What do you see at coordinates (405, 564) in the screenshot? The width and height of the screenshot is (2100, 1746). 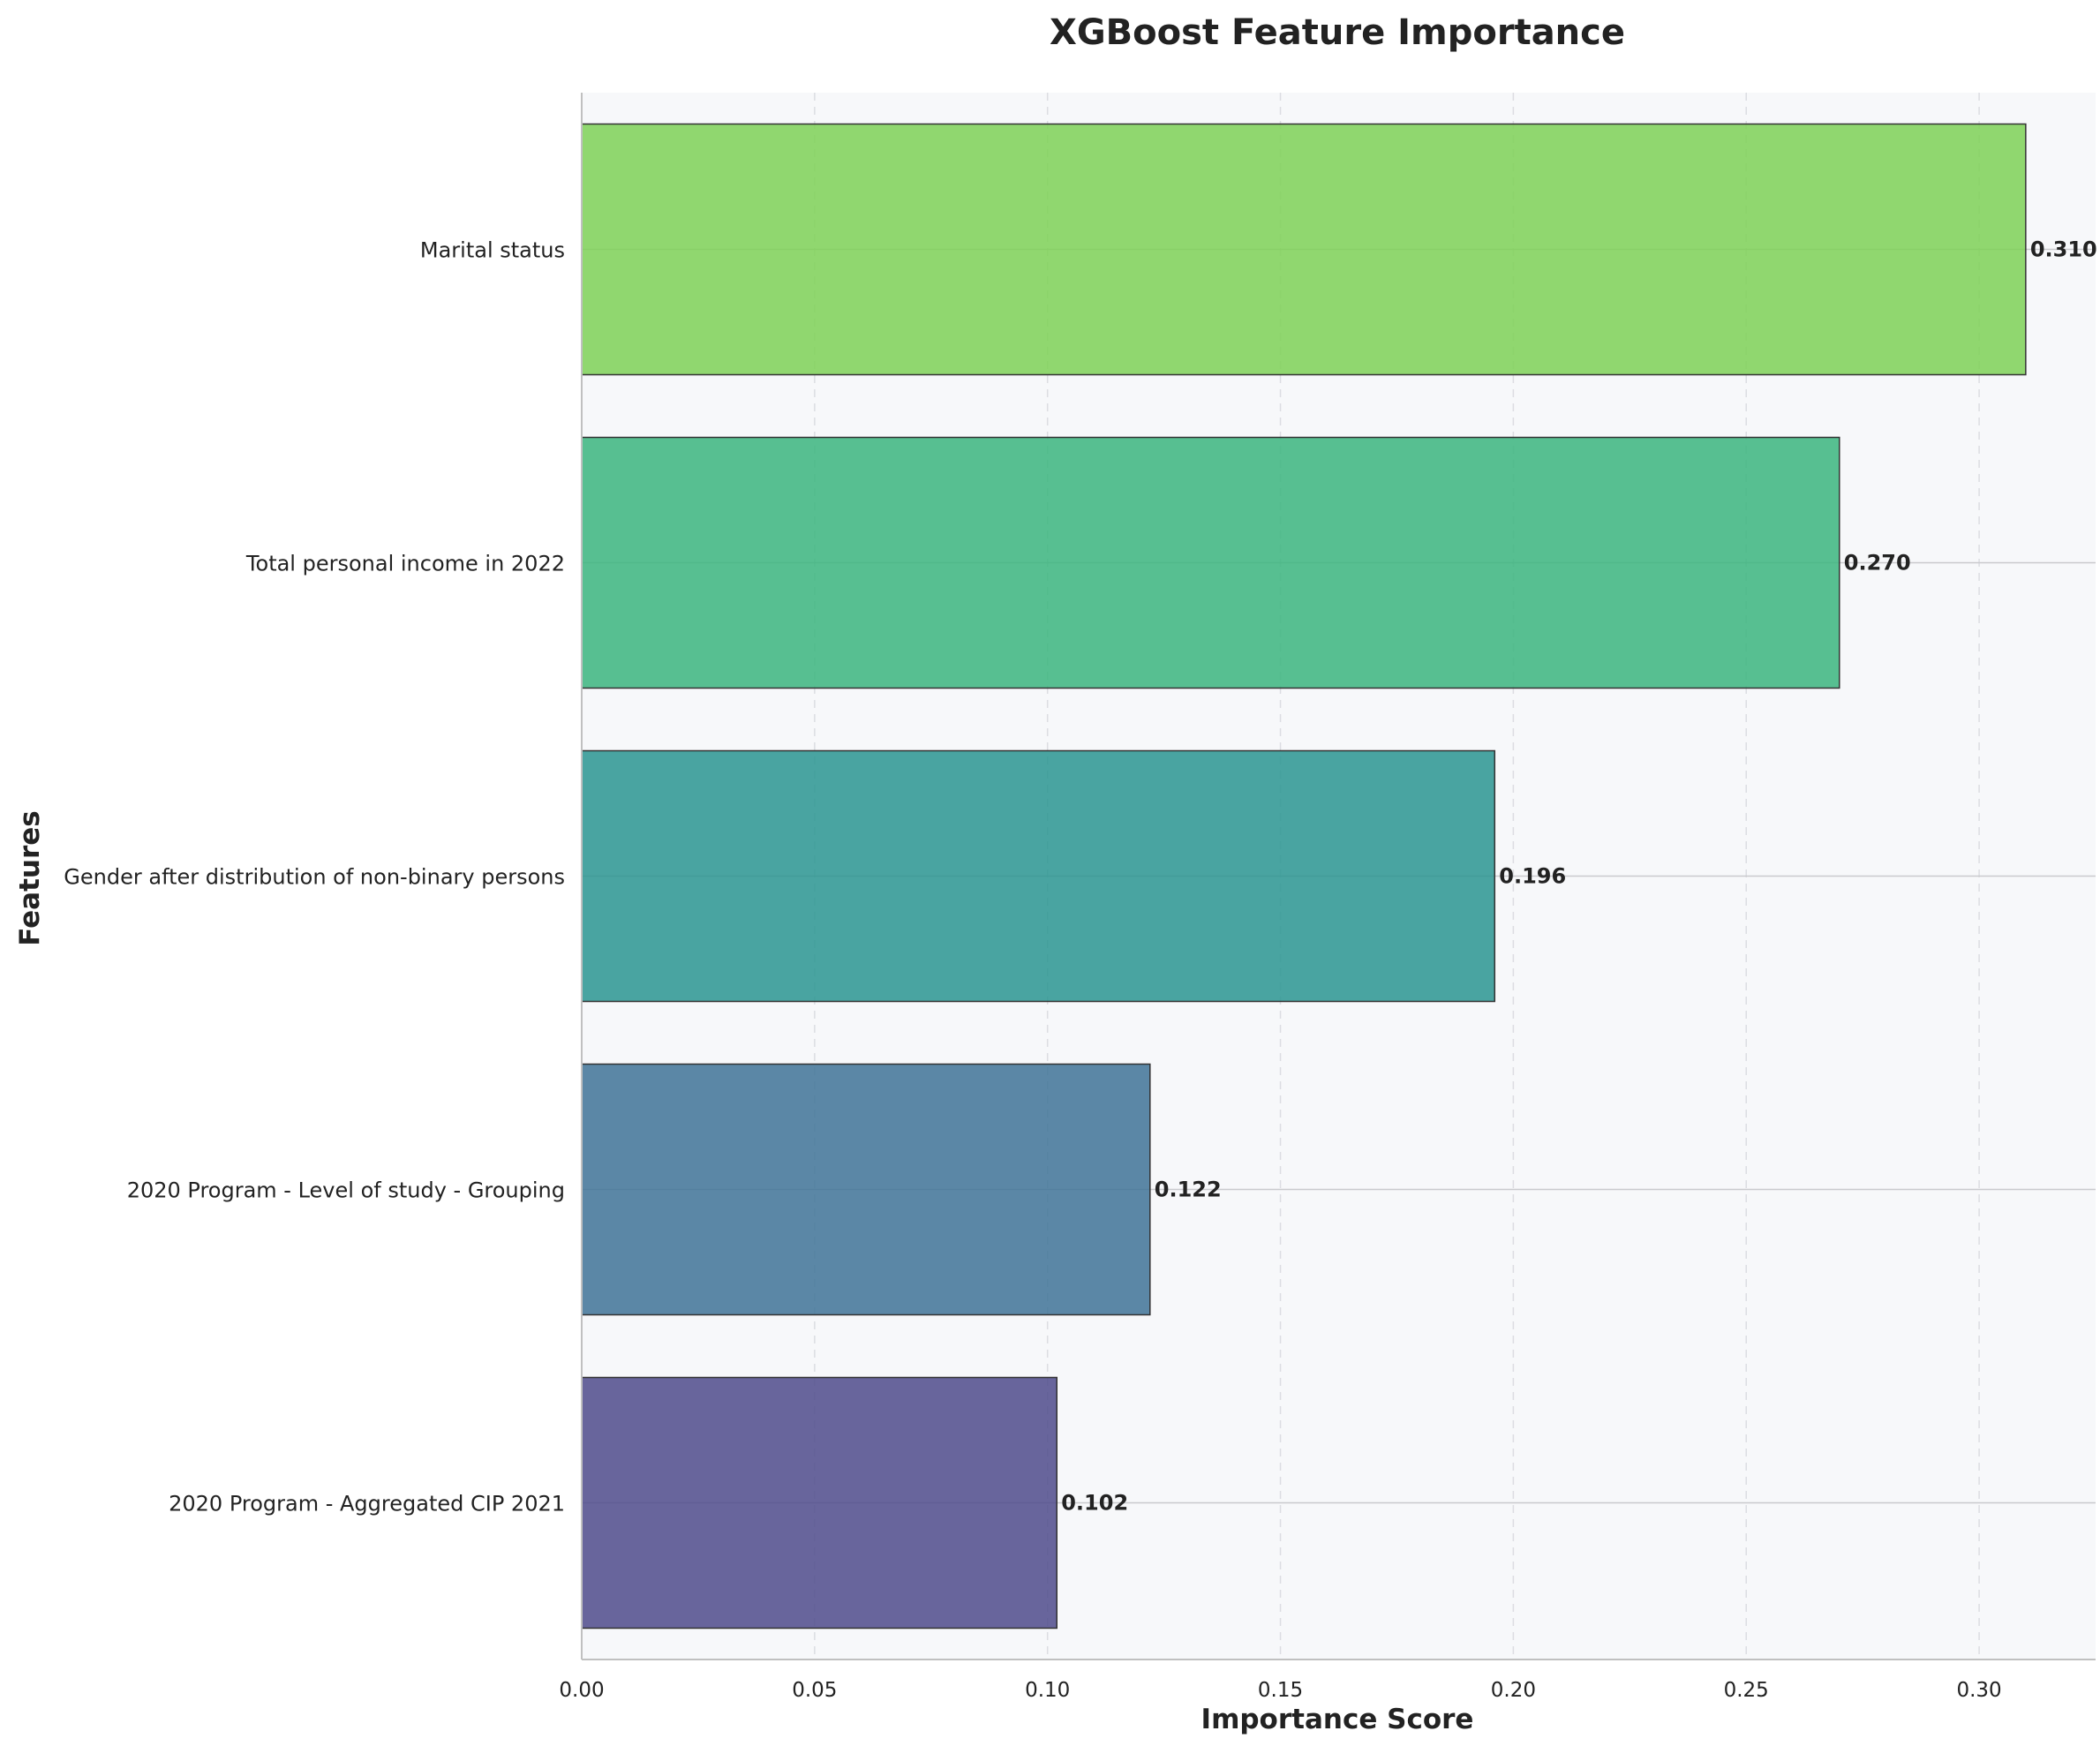 I see `y-tick-label: Total personal income in 2022` at bounding box center [405, 564].